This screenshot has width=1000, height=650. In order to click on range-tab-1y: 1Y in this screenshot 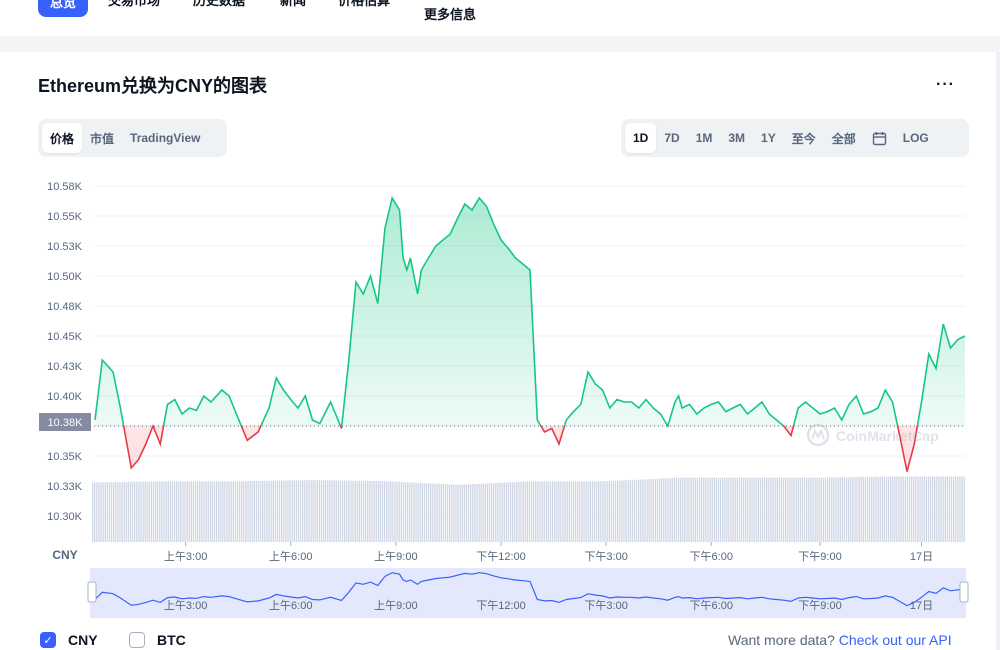, I will do `click(768, 138)`.